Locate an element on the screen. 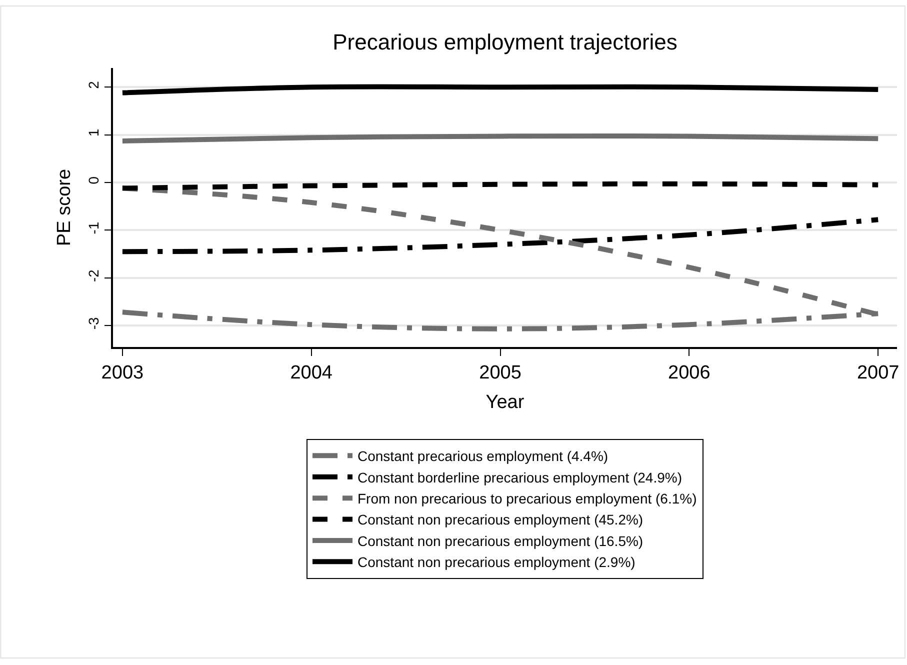  y-axis-title: PE score is located at coordinates (64, 207).